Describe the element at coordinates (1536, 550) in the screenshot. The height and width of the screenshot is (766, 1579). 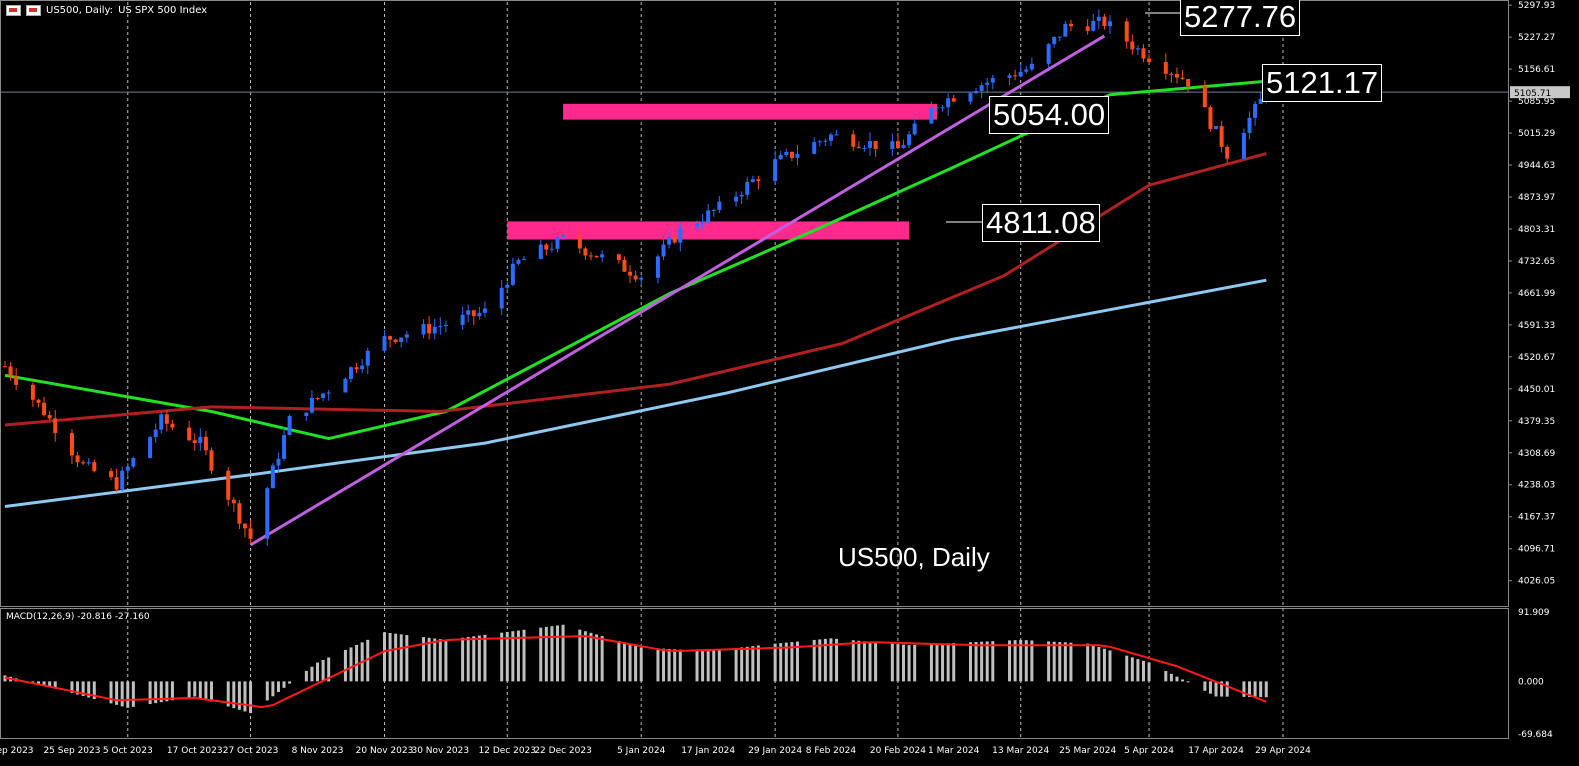
I see `y-tick-label: 4096.71` at that location.